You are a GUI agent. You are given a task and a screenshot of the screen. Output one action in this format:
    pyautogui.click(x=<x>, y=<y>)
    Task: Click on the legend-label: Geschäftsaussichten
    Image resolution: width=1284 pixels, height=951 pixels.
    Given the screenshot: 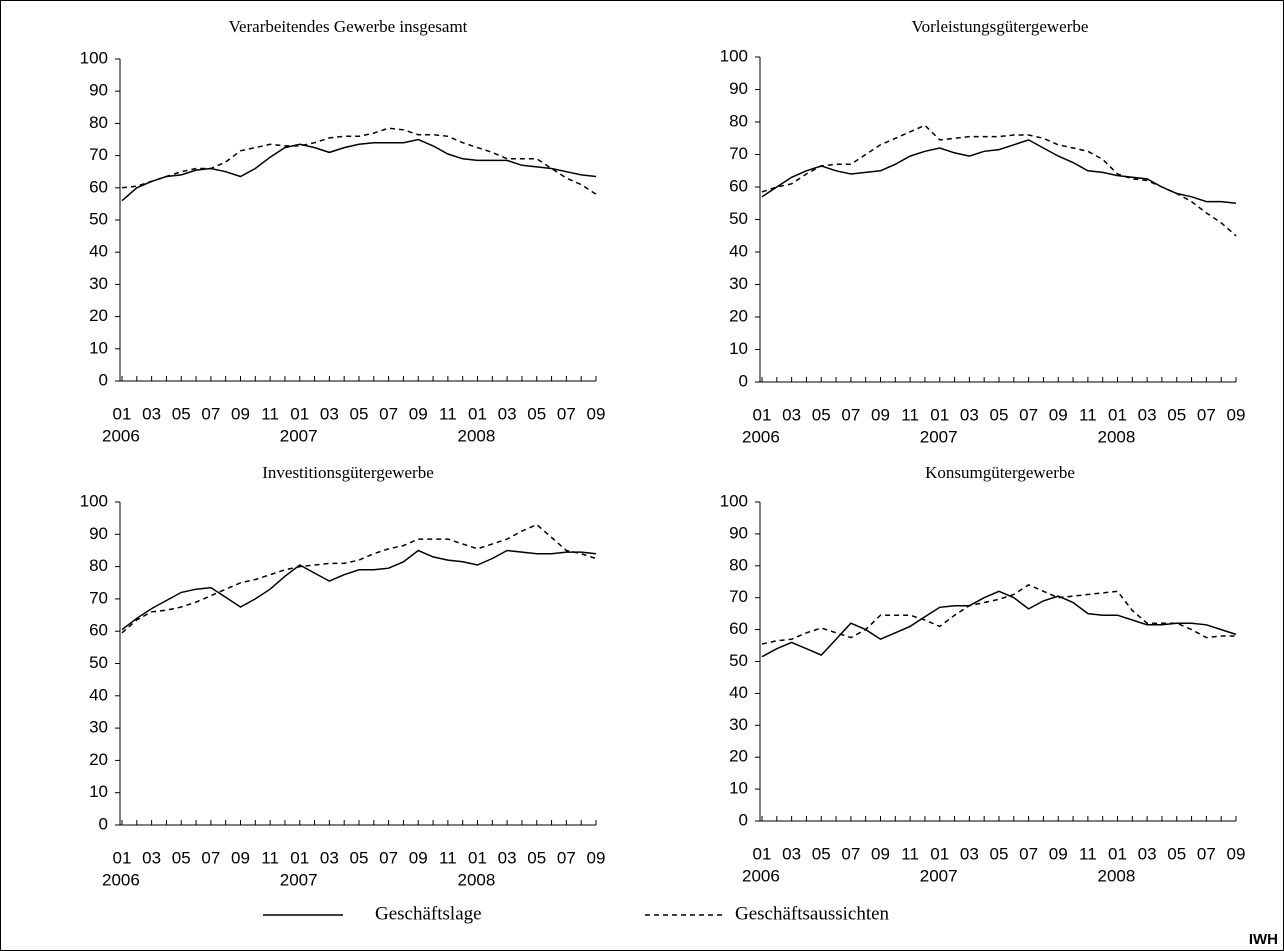 What is the action you would take?
    pyautogui.click(x=812, y=913)
    